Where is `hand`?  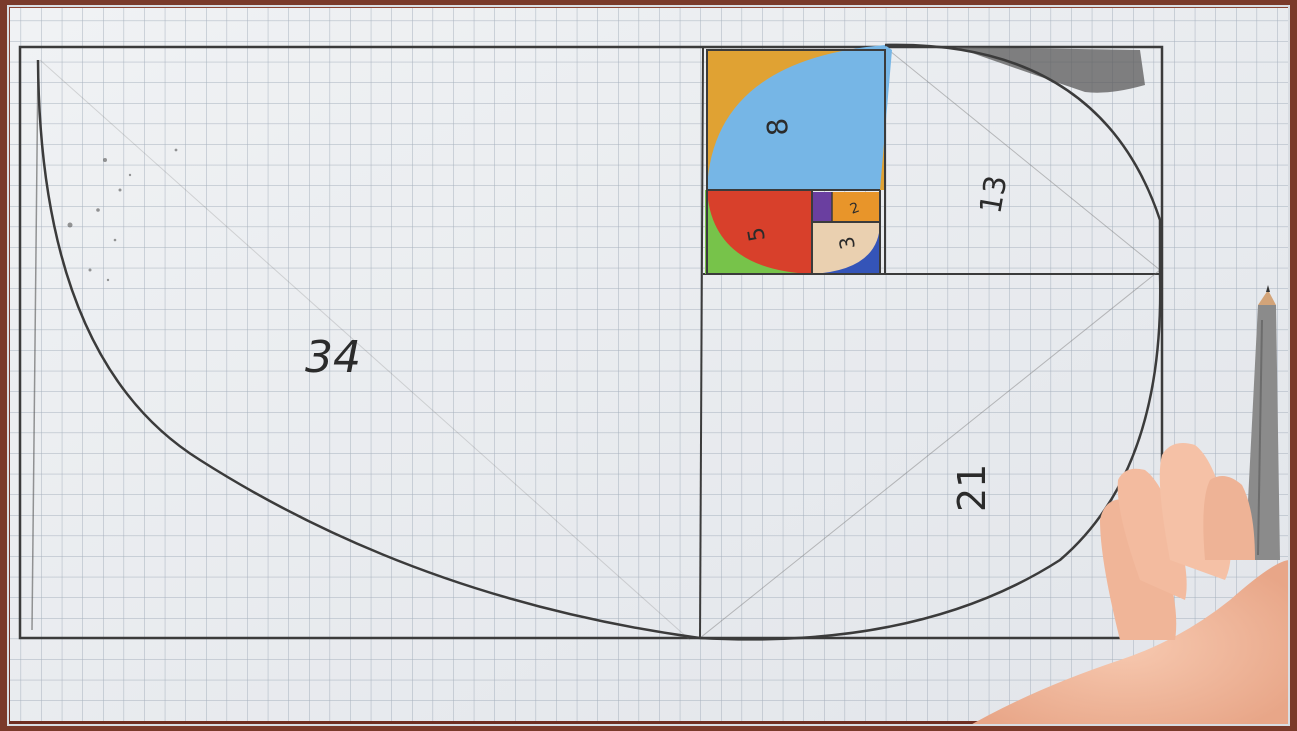 hand is located at coordinates (1125, 586).